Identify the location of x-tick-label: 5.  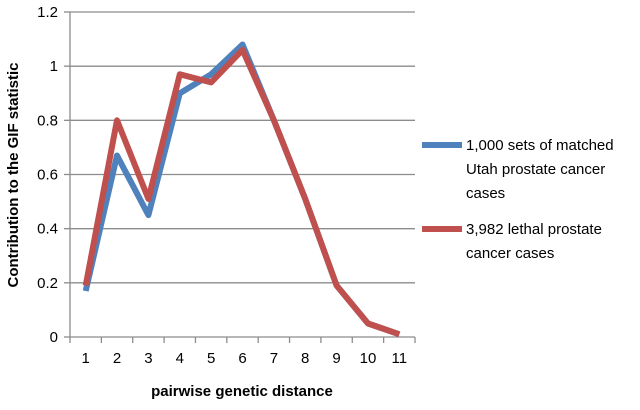
(211, 358).